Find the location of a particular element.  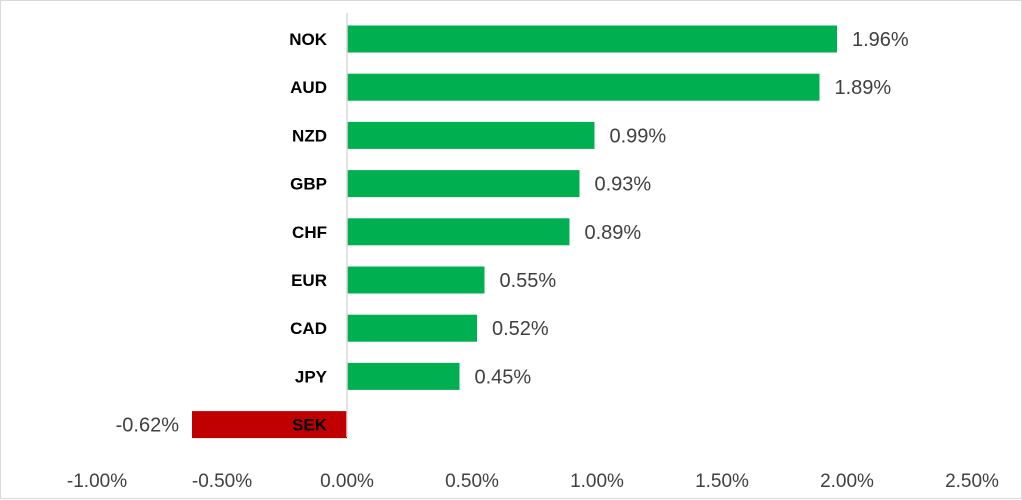

bar-nzd is located at coordinates (471, 135).